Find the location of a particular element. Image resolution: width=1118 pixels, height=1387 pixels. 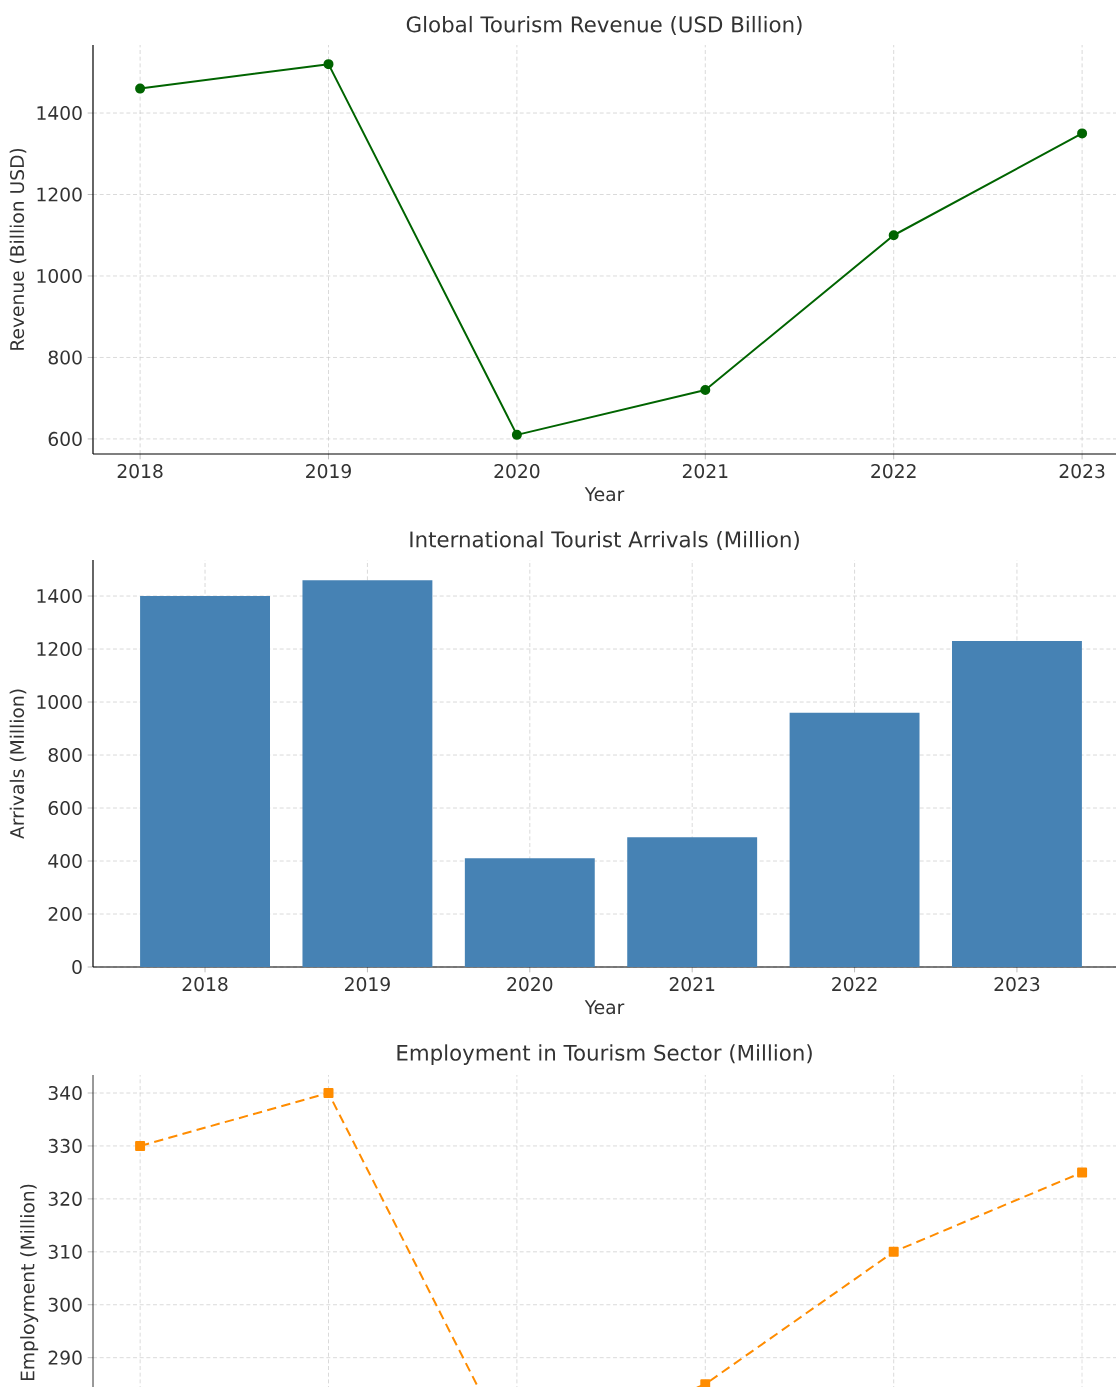

chart-title: International Tourist Arrivals (Million) is located at coordinates (604, 540).